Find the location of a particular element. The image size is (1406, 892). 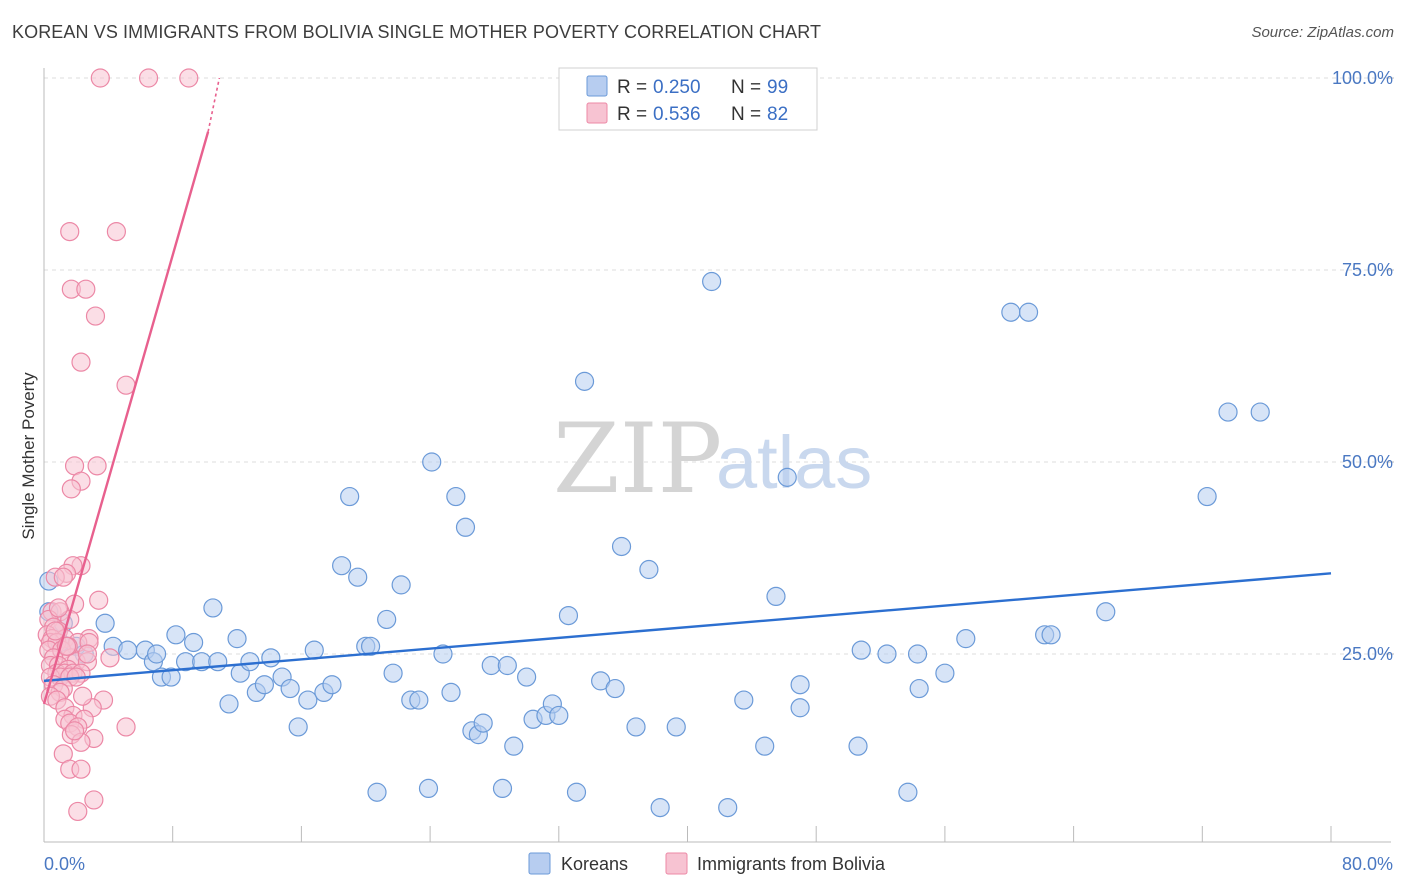

trend-line-koreans is located at coordinates (687, 627).